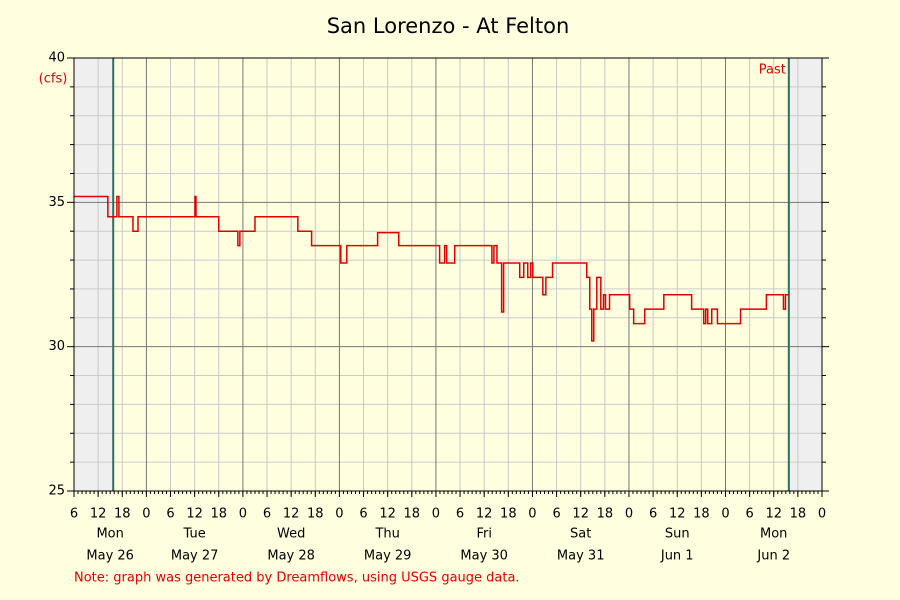 Image resolution: width=900 pixels, height=600 pixels. Describe the element at coordinates (448, 26) in the screenshot. I see `chart-title: San Lorenzo - At Felton` at that location.